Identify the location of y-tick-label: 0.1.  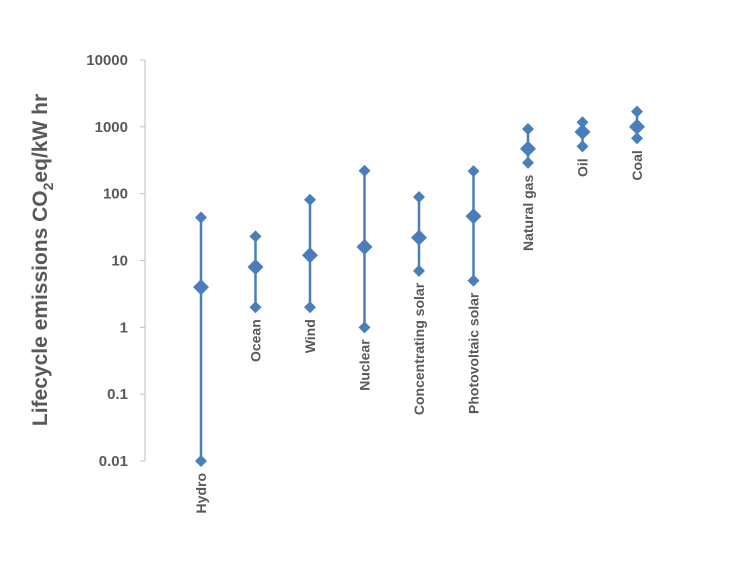
(117, 394).